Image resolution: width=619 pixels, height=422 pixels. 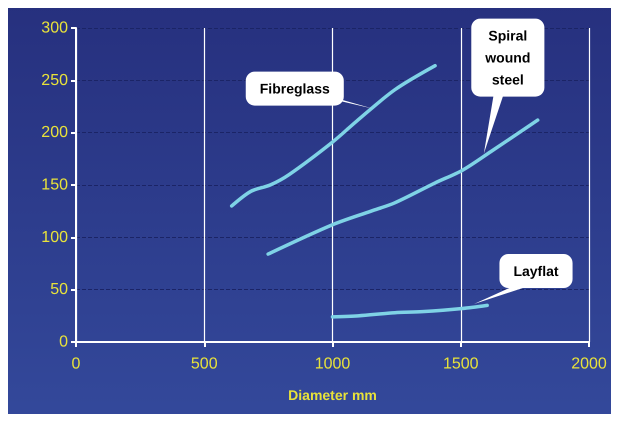 I want to click on x-tick-label: 2000, so click(x=589, y=364).